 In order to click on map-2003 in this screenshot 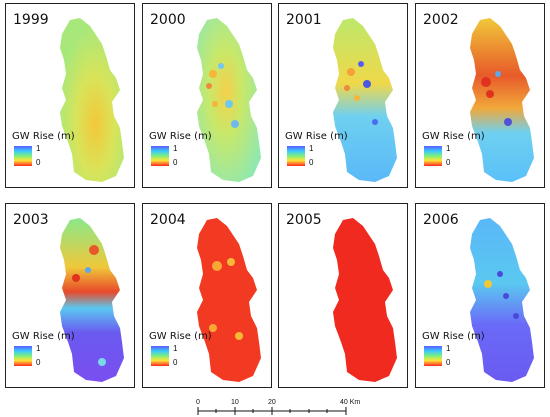, I will do `click(92, 300)`.